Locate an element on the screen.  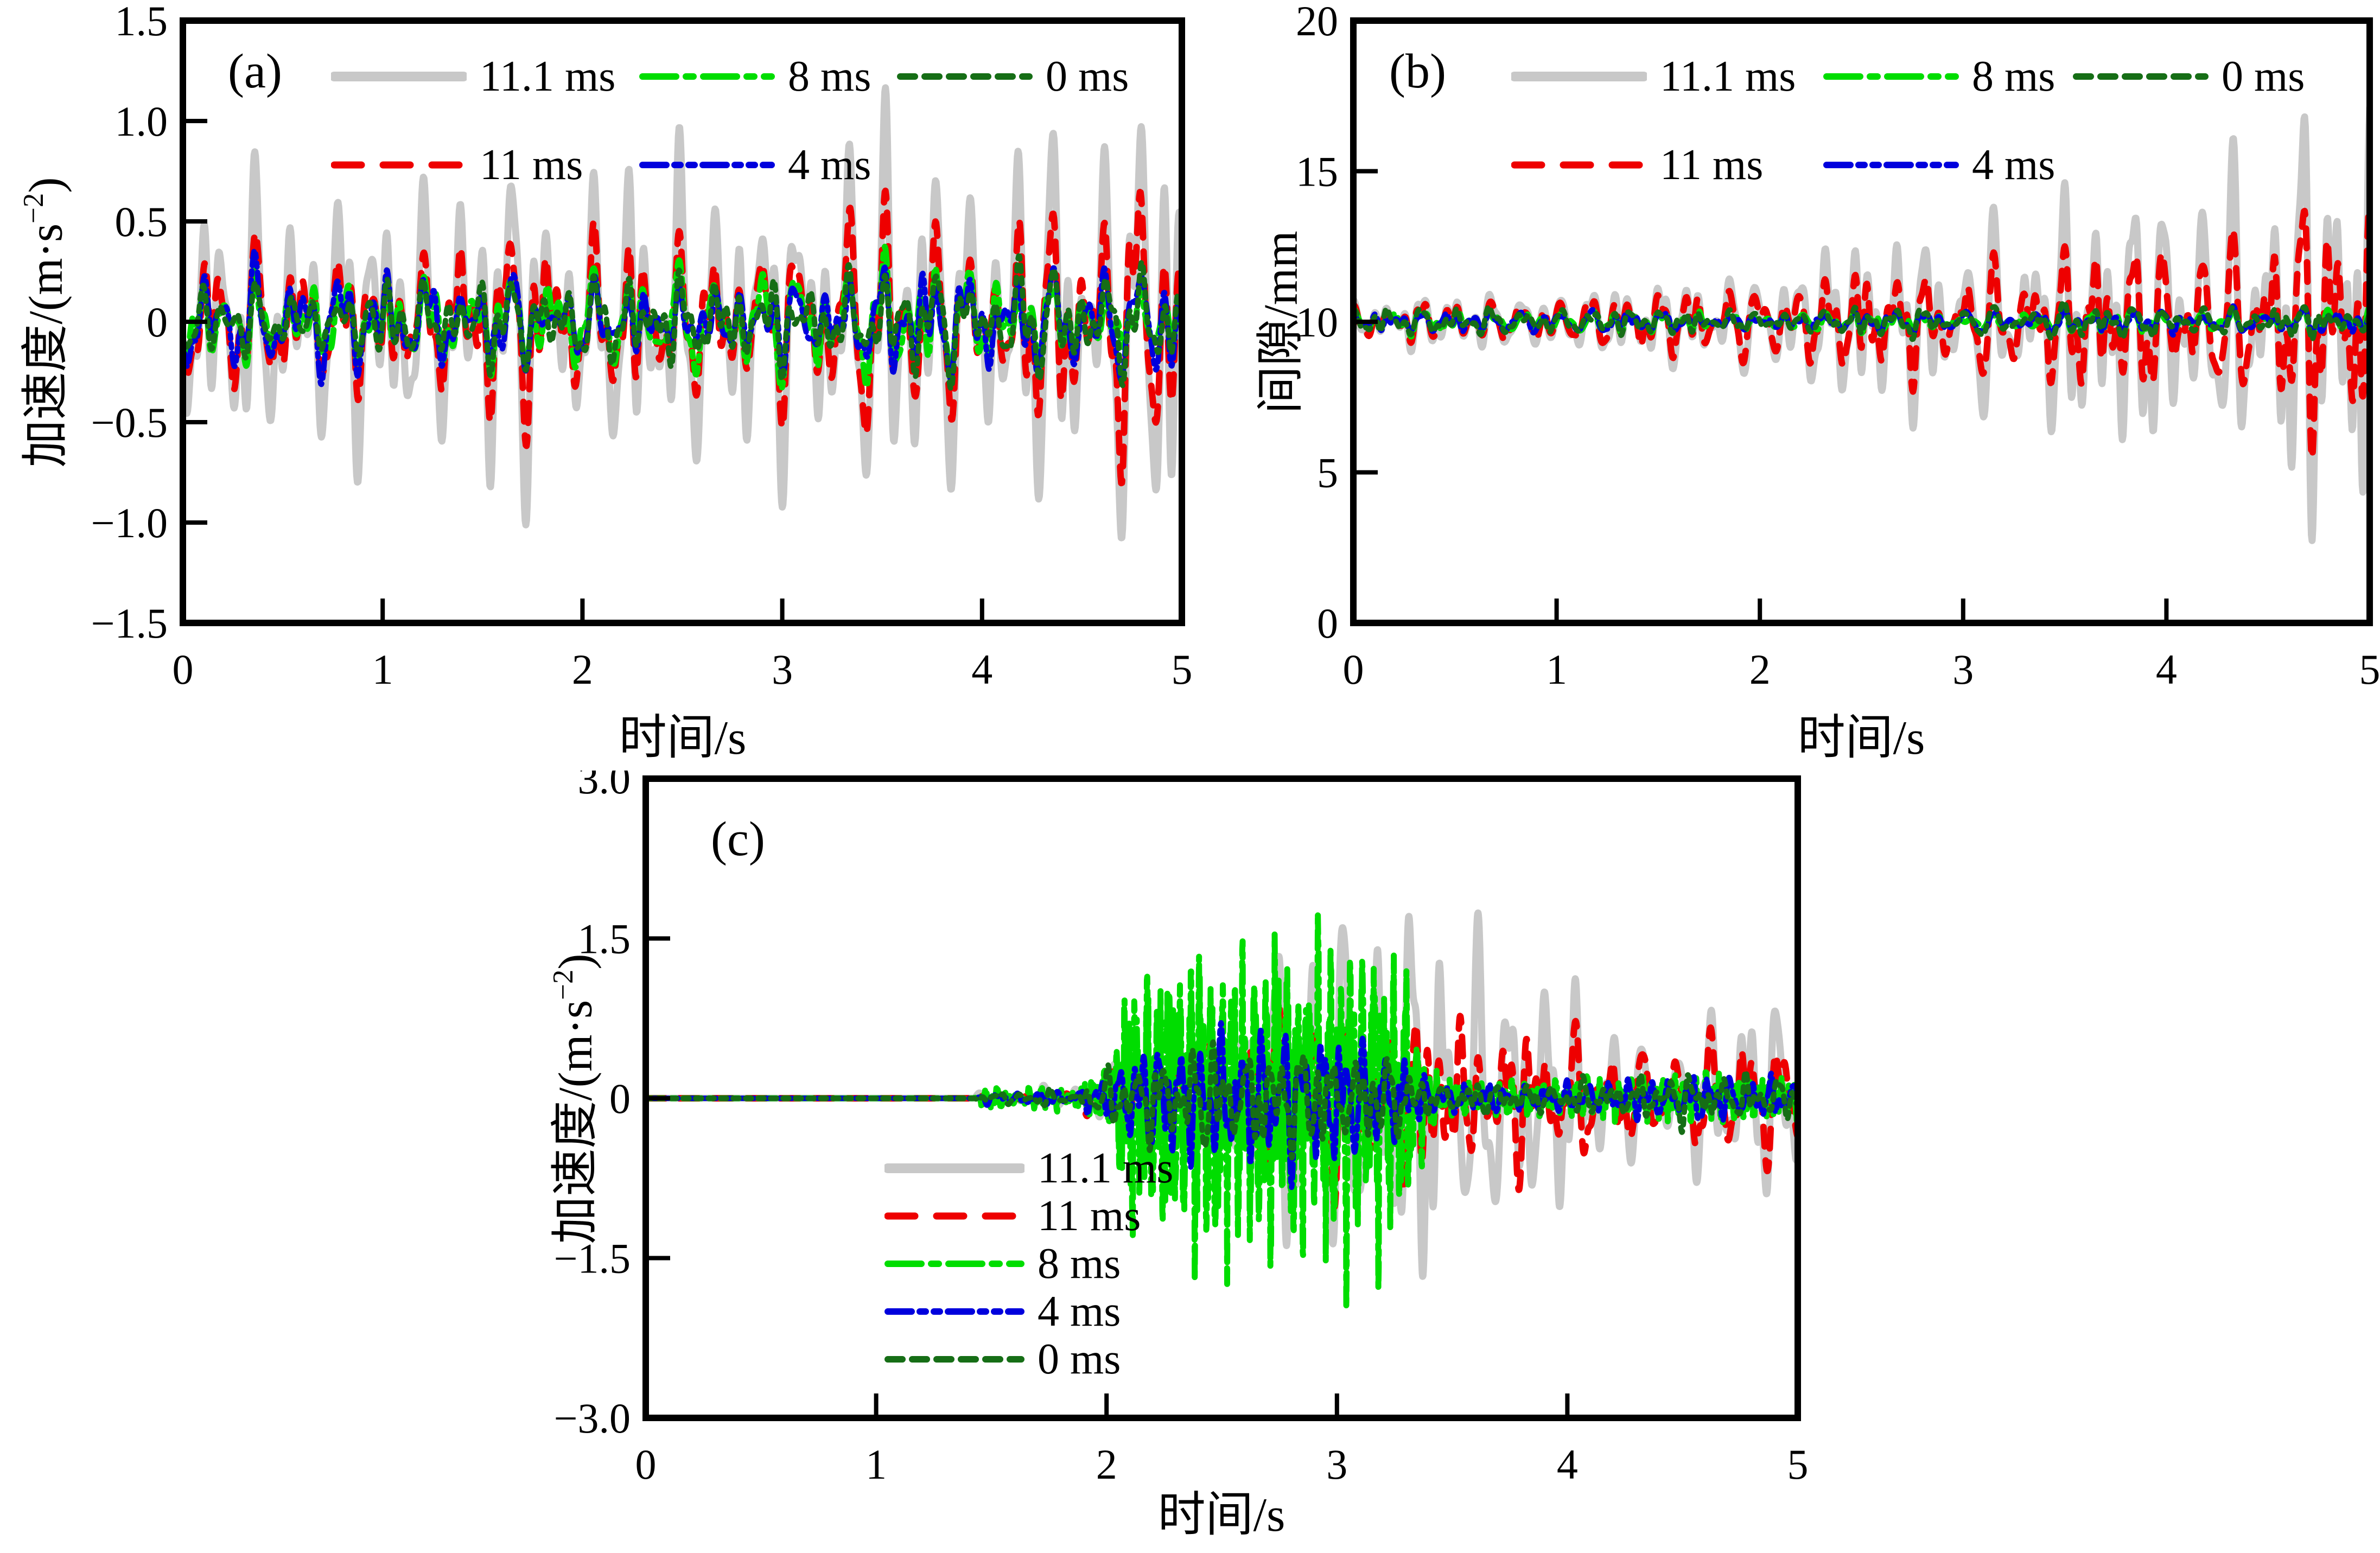
legend-b-line-0ms is located at coordinates (2141, 76).